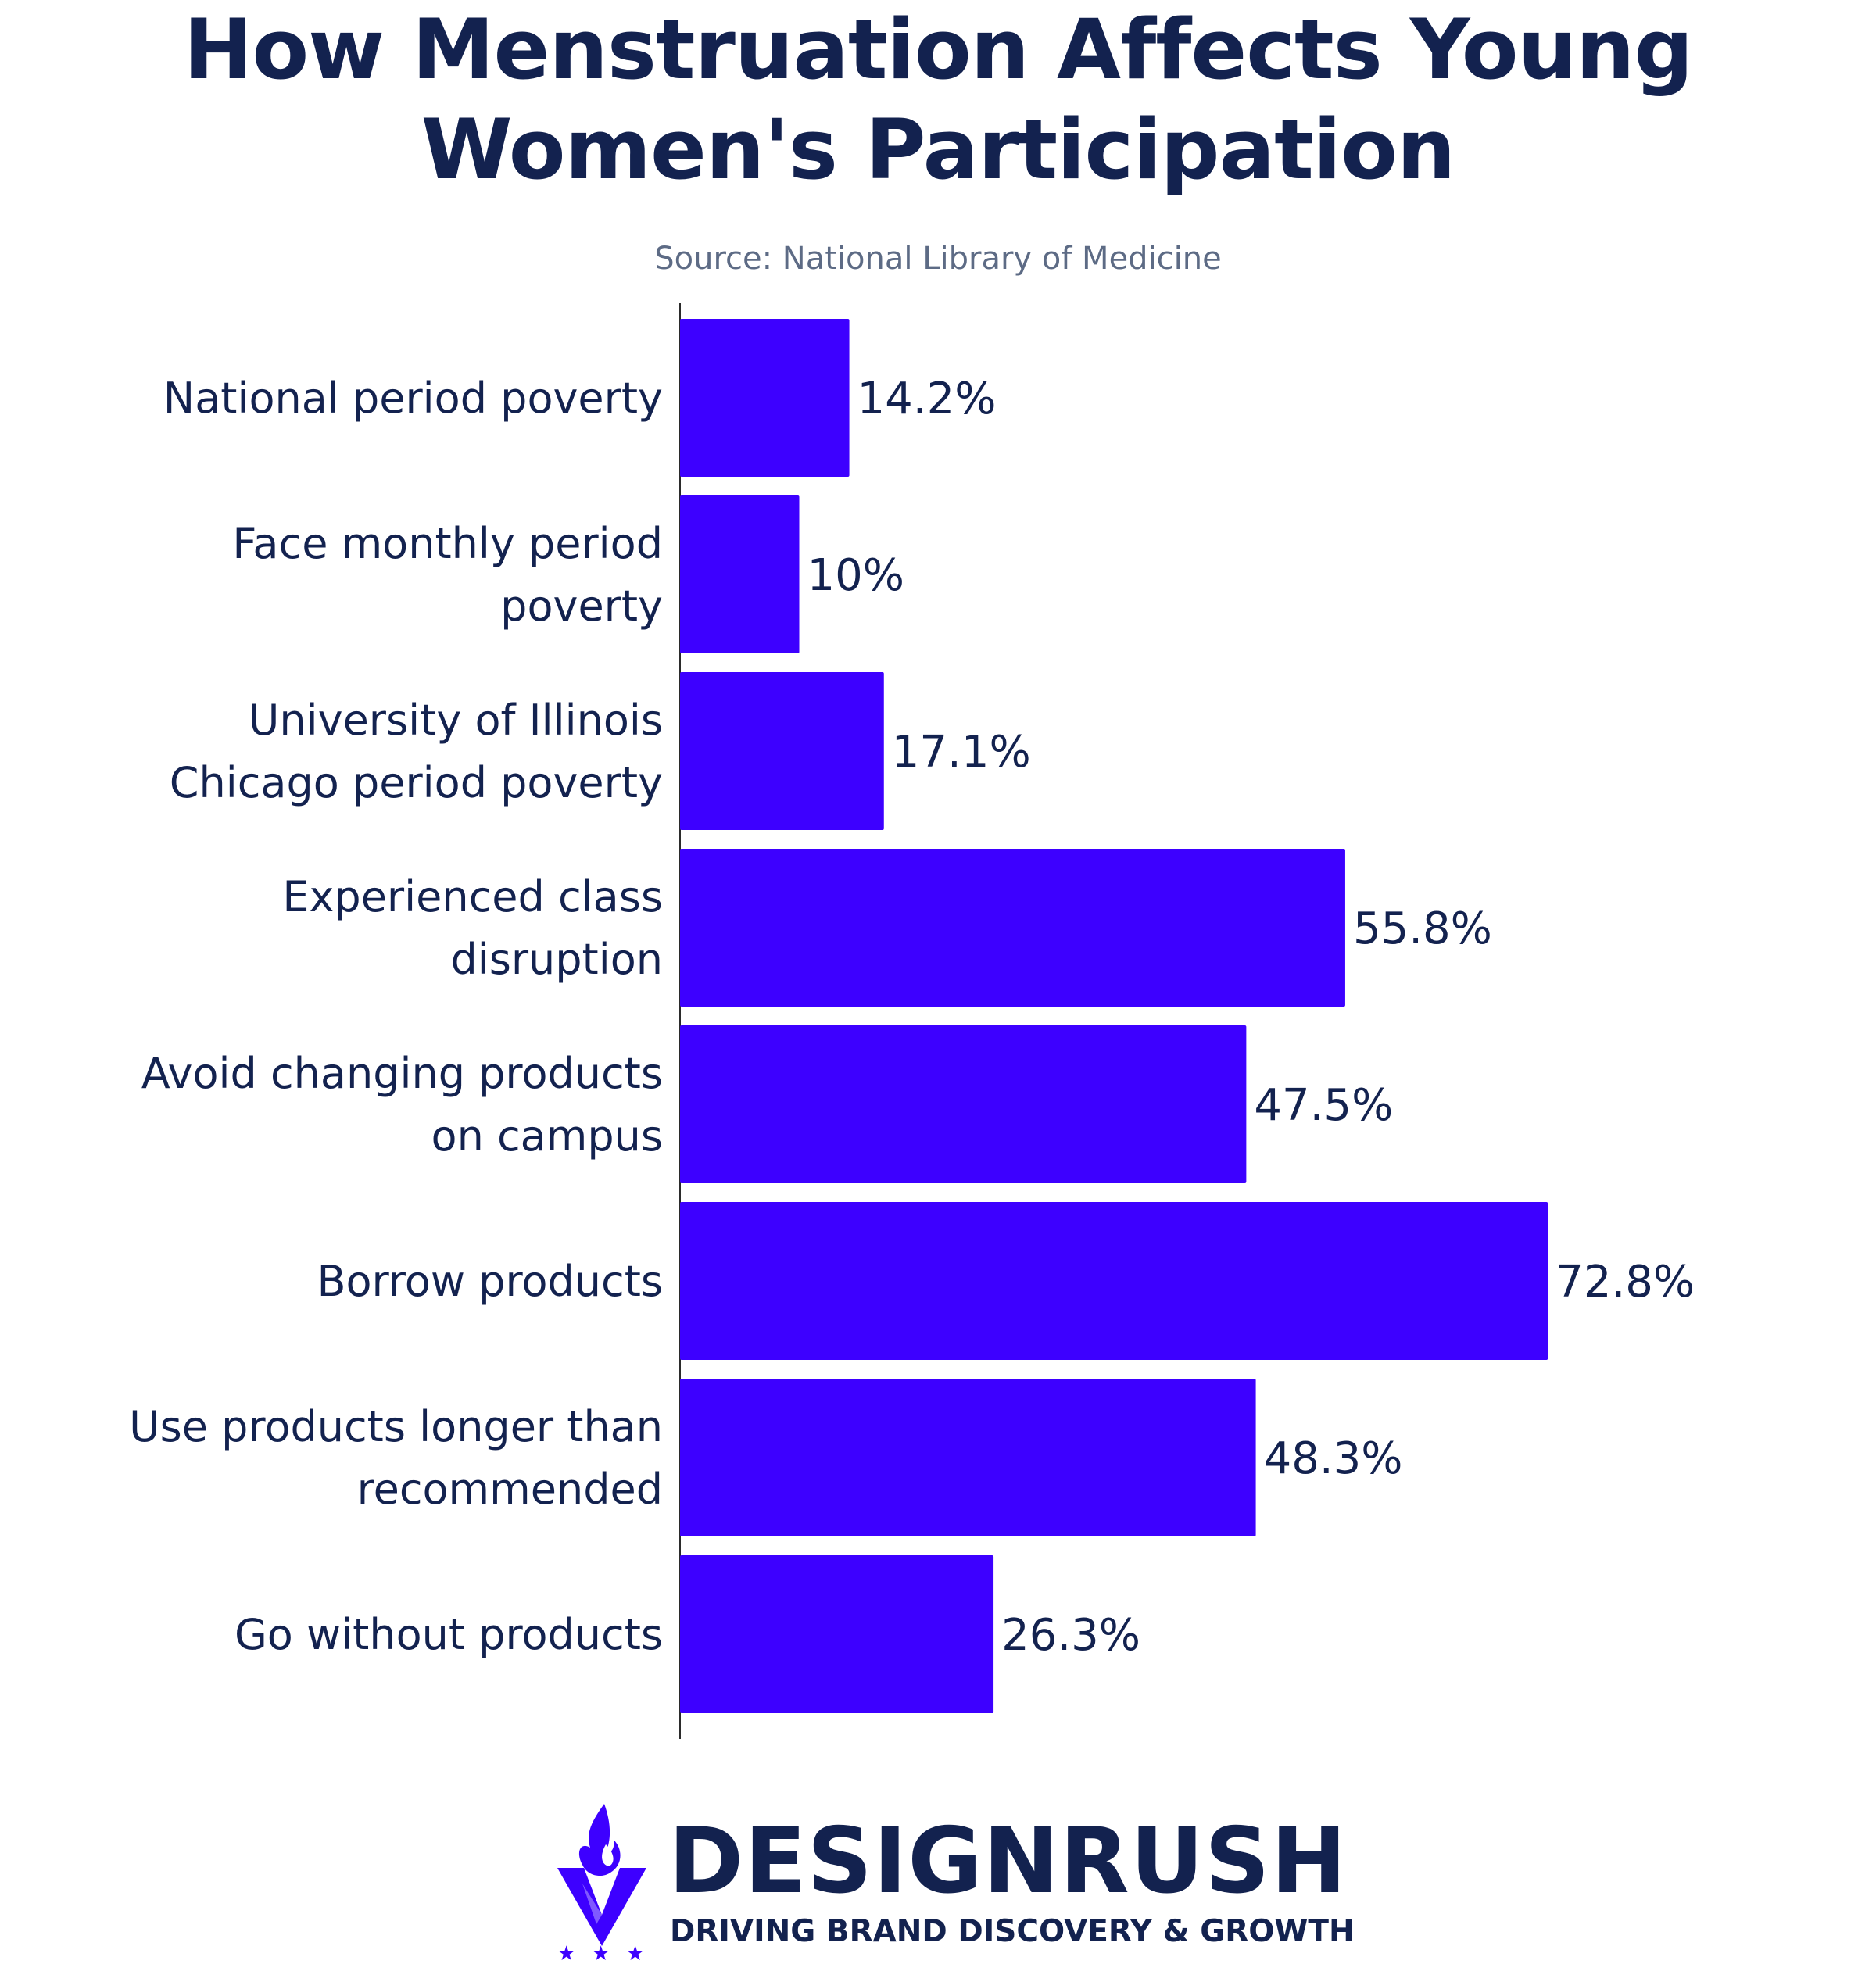 The image size is (1876, 1964). I want to click on bar-value-label: 47.5%, so click(1323, 1105).